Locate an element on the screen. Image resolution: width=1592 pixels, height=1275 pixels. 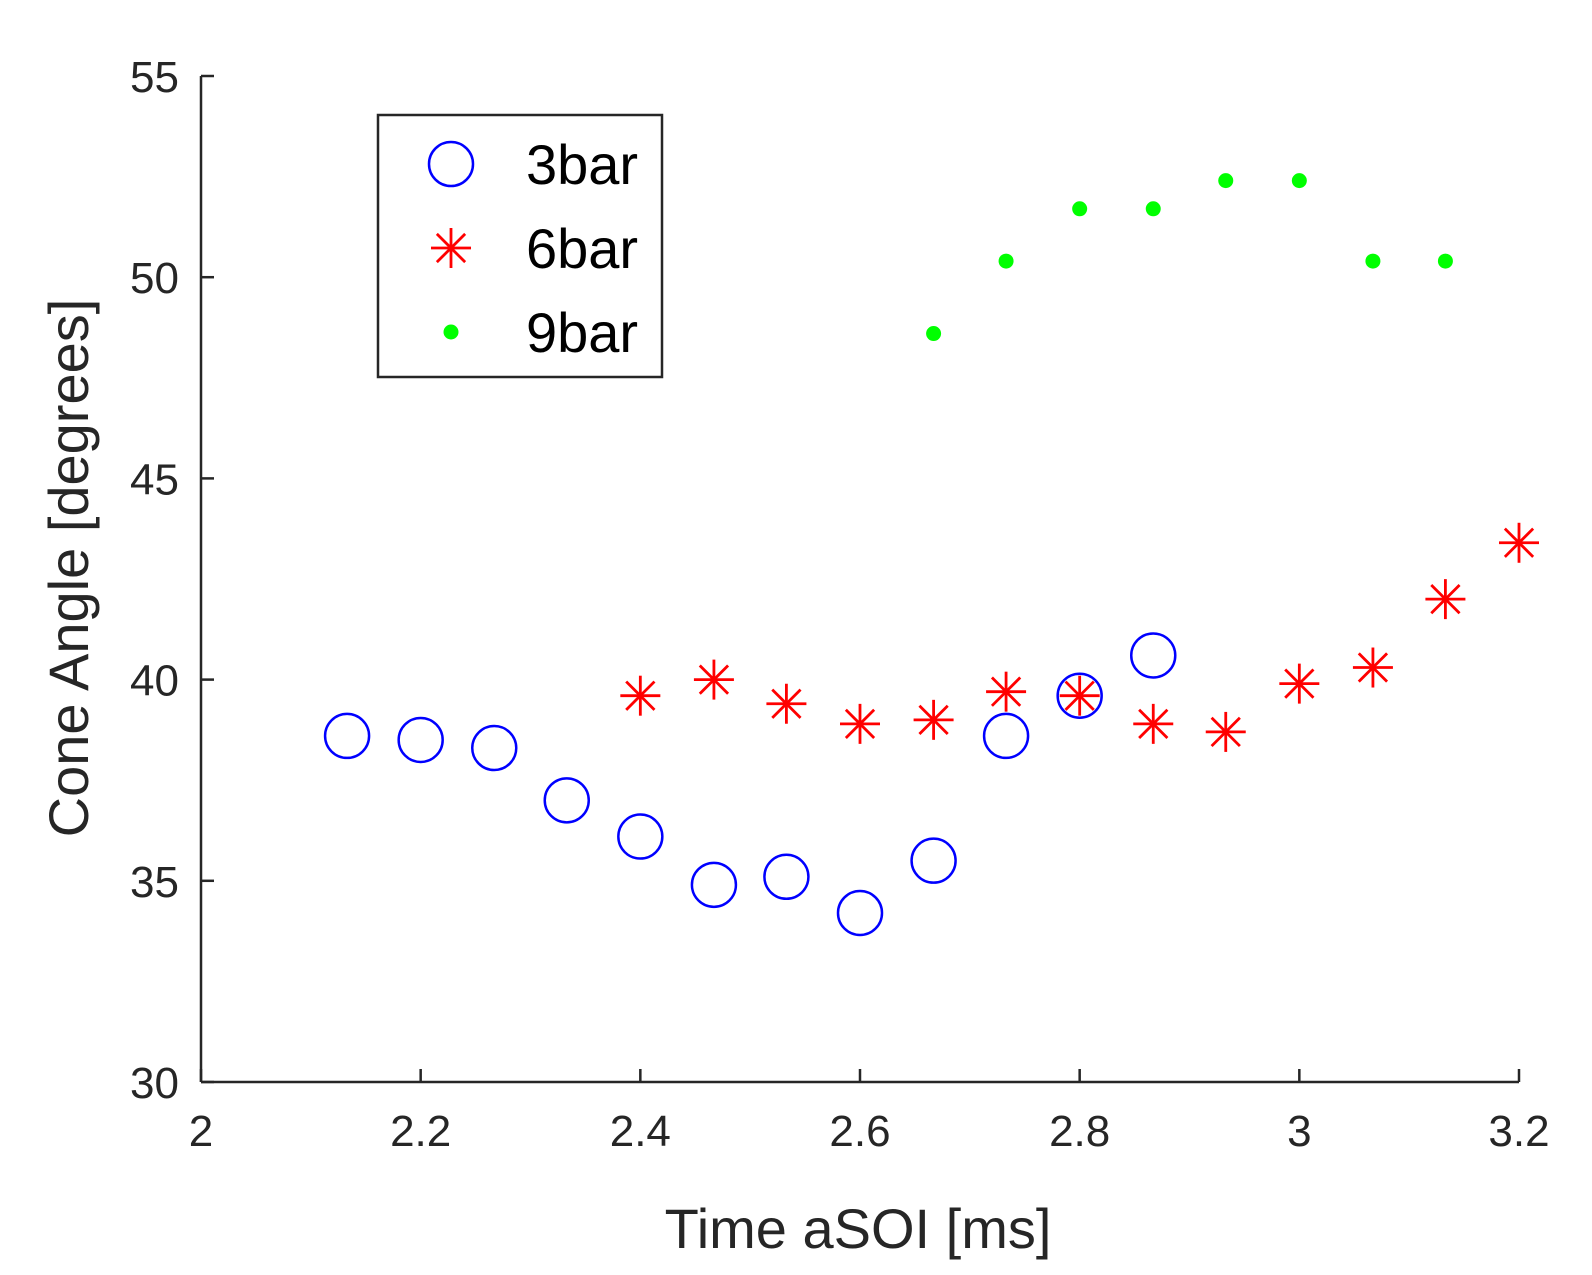
x-axis-ticks: 2 2.2 2.4 2.6 2.8 3 3.2 is located at coordinates (869, 1112).